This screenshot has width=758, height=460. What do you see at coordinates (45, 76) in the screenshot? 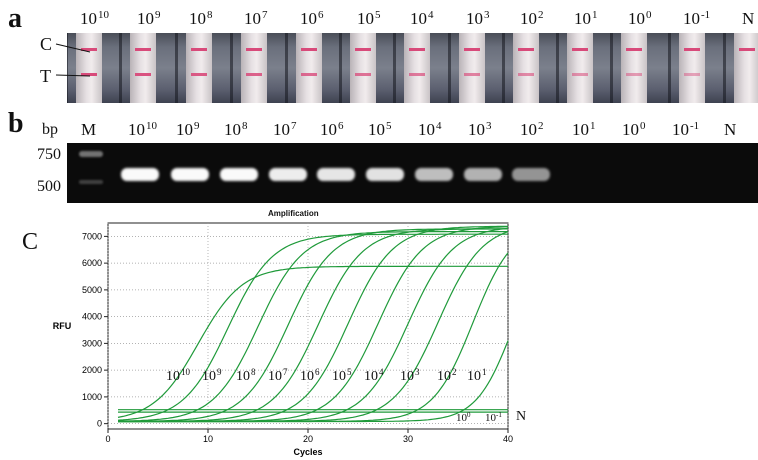
I see `test-line-label: T` at bounding box center [45, 76].